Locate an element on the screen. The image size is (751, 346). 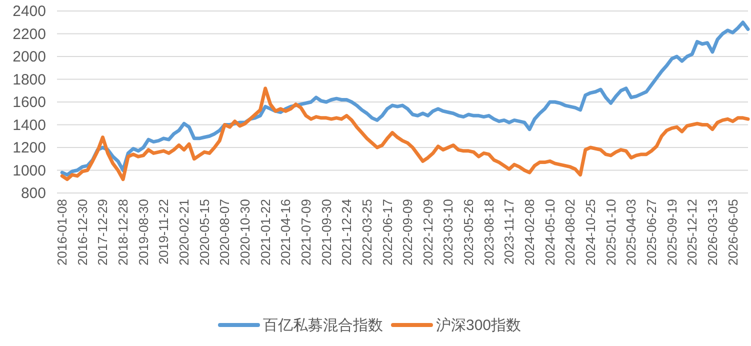
x-tick-label: 2024-10-25 is located at coordinates (590, 232).